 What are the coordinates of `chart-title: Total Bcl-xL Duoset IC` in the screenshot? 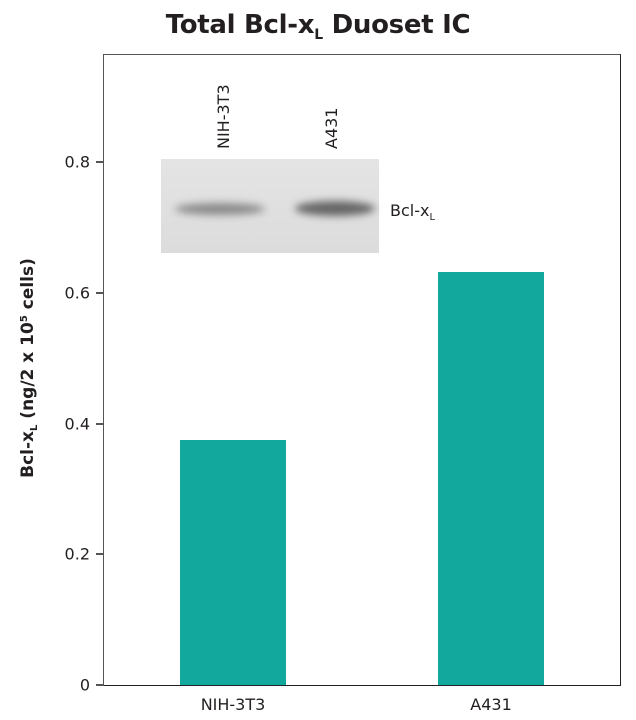 It's located at (318, 26).